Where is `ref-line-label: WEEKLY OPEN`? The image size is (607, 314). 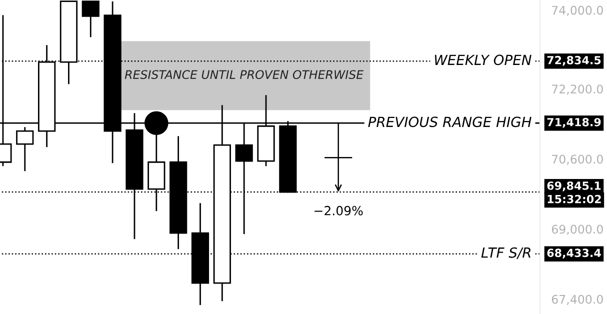 ref-line-label: WEEKLY OPEN is located at coordinates (483, 60).